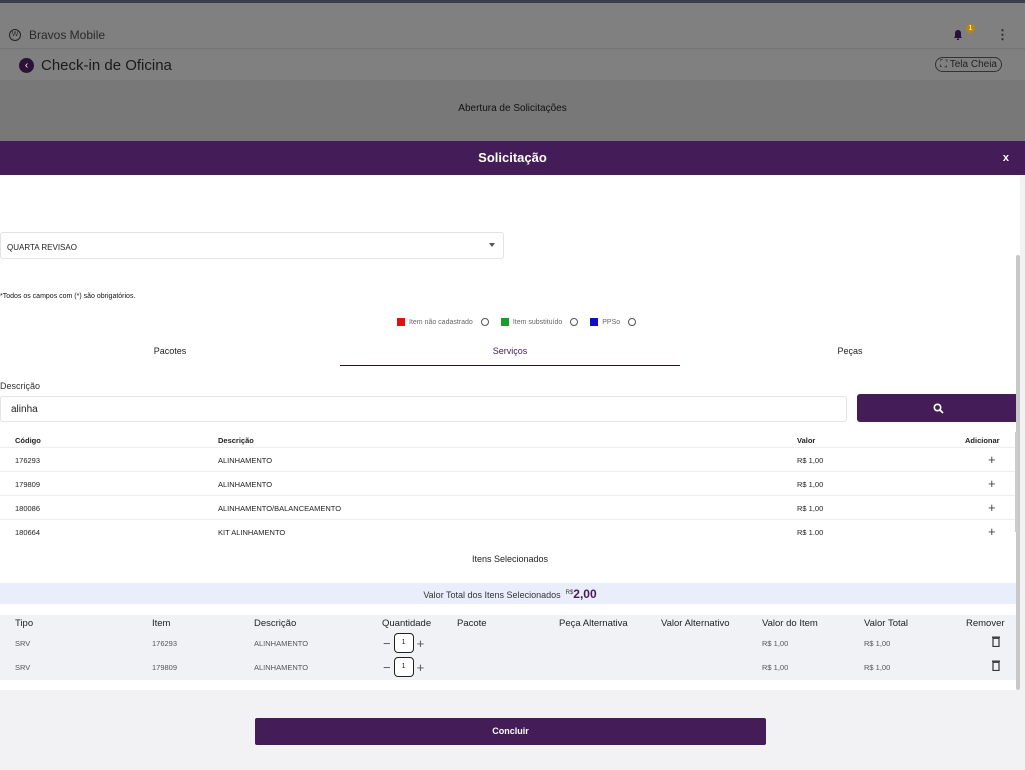 Image resolution: width=1025 pixels, height=770 pixels. Describe the element at coordinates (985, 623) in the screenshot. I see `col-header: Remover` at that location.